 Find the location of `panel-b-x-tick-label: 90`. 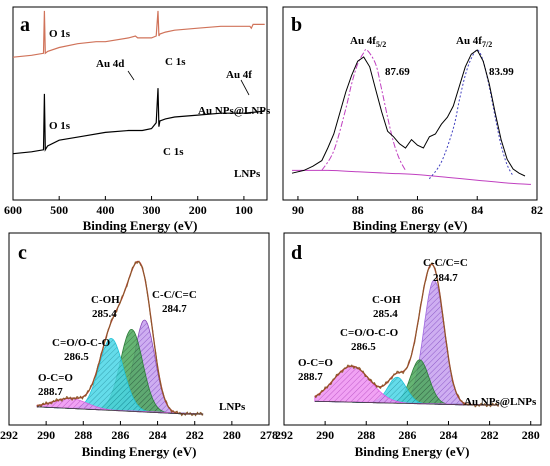

panel-b-x-tick-label: 90 is located at coordinates (298, 210).